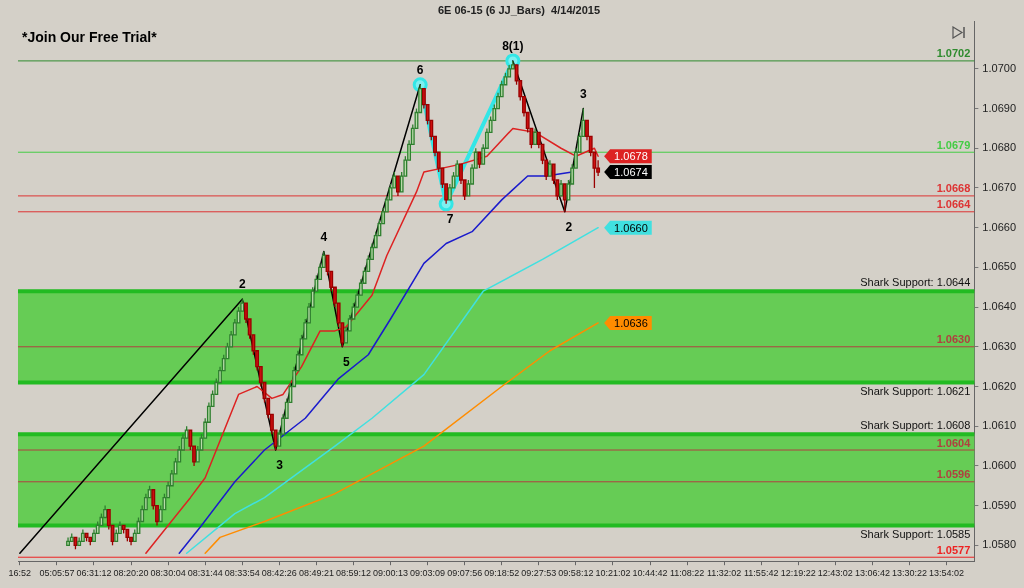 The width and height of the screenshot is (1024, 588). Describe the element at coordinates (953, 474) in the screenshot. I see `ref-line-label: 1.0596` at that location.